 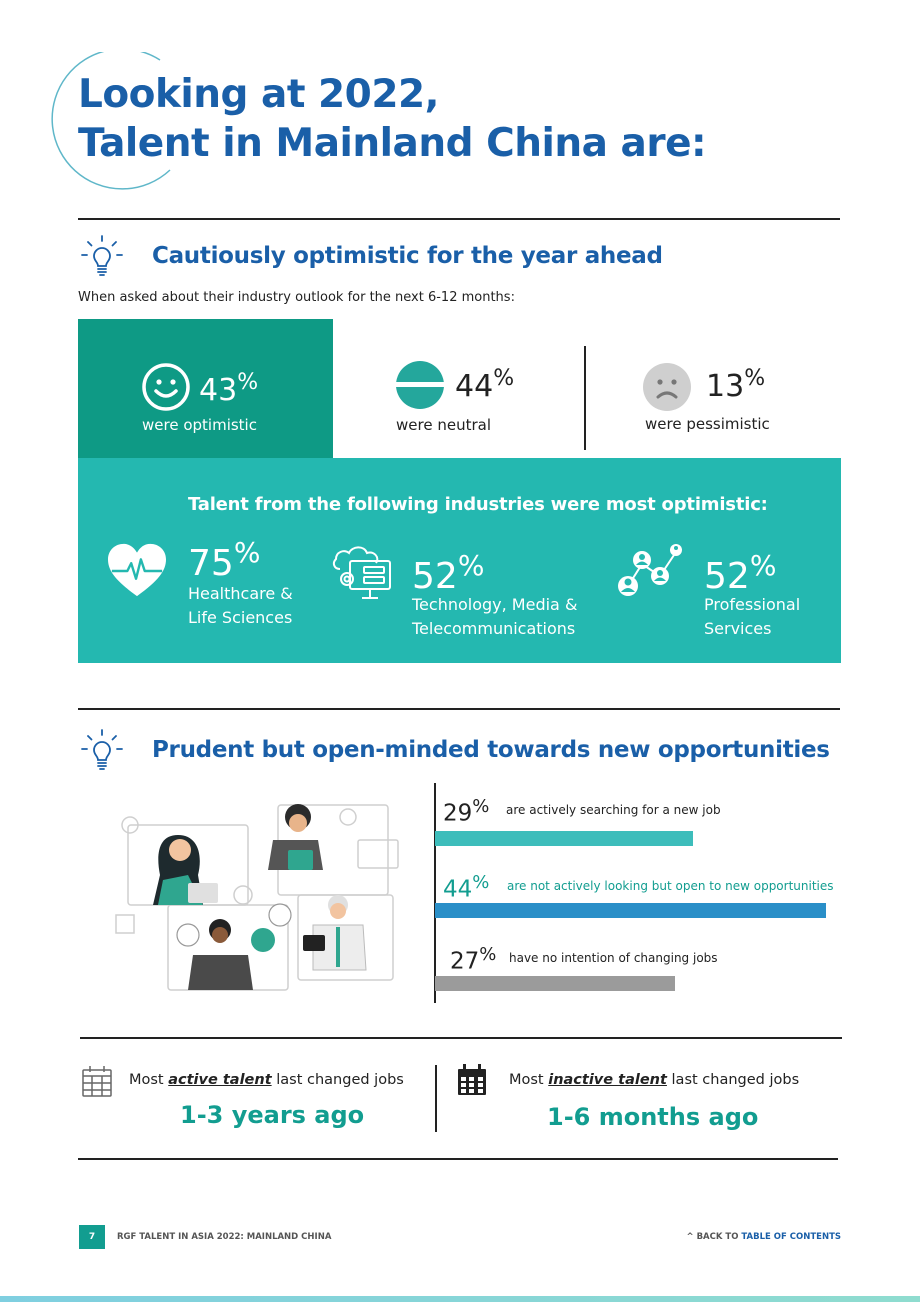 What do you see at coordinates (337, 1080) in the screenshot?
I see `active-talent-suffix: last changed jobs` at bounding box center [337, 1080].